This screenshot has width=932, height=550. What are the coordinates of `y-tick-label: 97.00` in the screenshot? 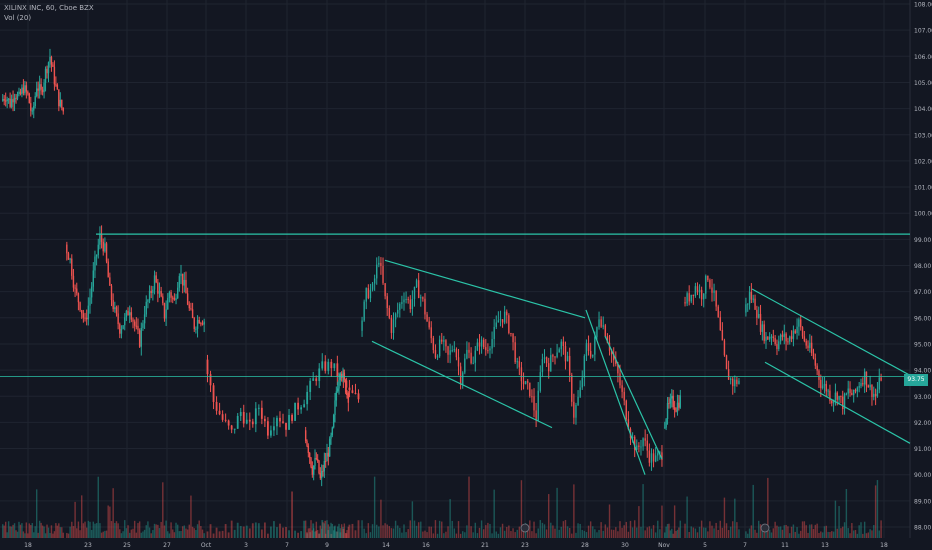 It's located at (922, 292).